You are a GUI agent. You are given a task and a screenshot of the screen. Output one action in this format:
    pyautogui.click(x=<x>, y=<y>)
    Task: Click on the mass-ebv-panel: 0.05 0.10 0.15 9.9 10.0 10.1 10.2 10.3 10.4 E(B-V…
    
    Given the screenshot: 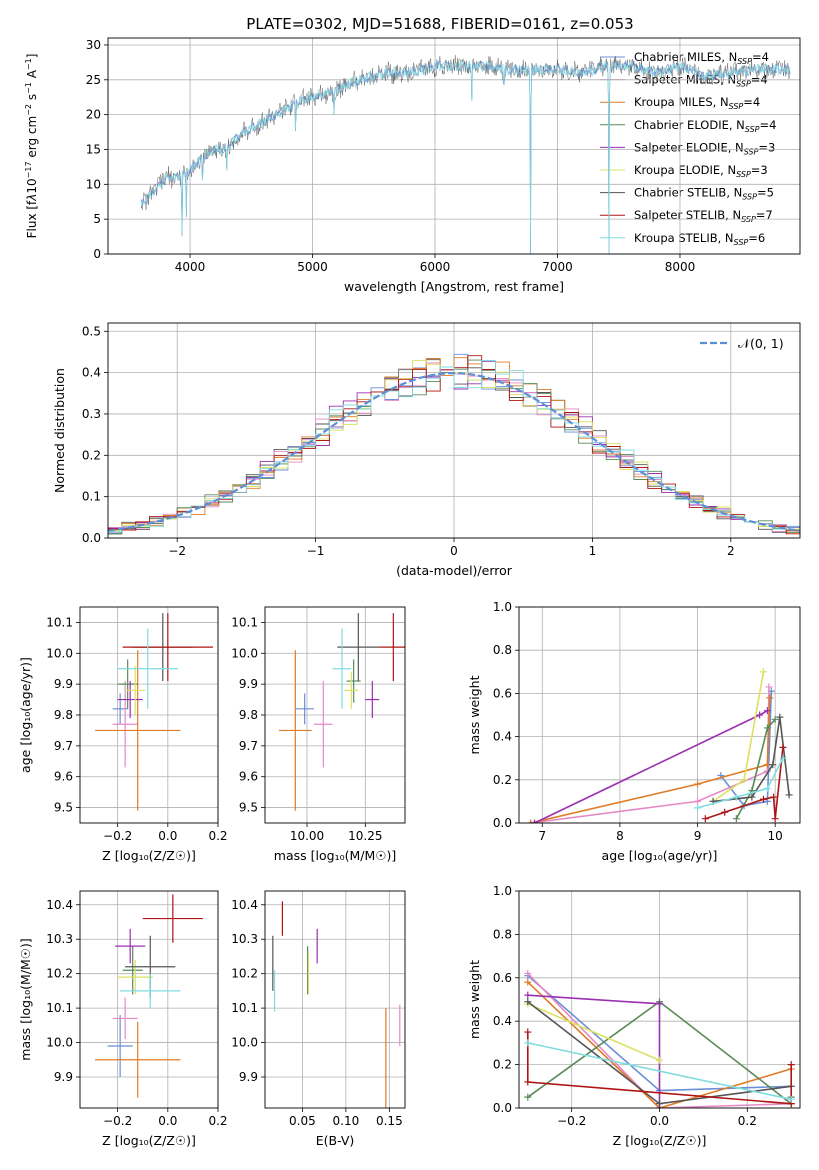 What is the action you would take?
    pyautogui.click(x=318, y=1019)
    